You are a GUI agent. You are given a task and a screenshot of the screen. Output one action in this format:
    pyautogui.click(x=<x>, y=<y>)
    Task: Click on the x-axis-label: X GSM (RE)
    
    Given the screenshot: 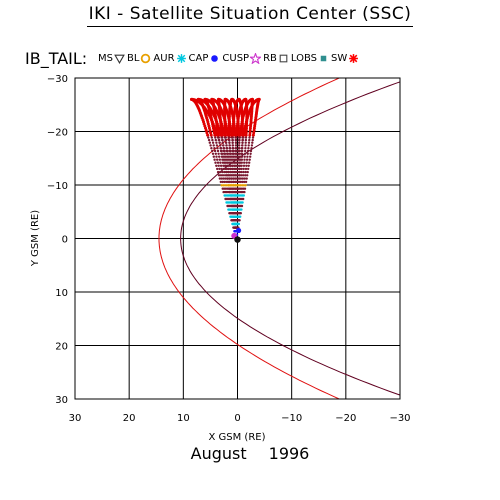 What is the action you would take?
    pyautogui.click(x=236, y=437)
    